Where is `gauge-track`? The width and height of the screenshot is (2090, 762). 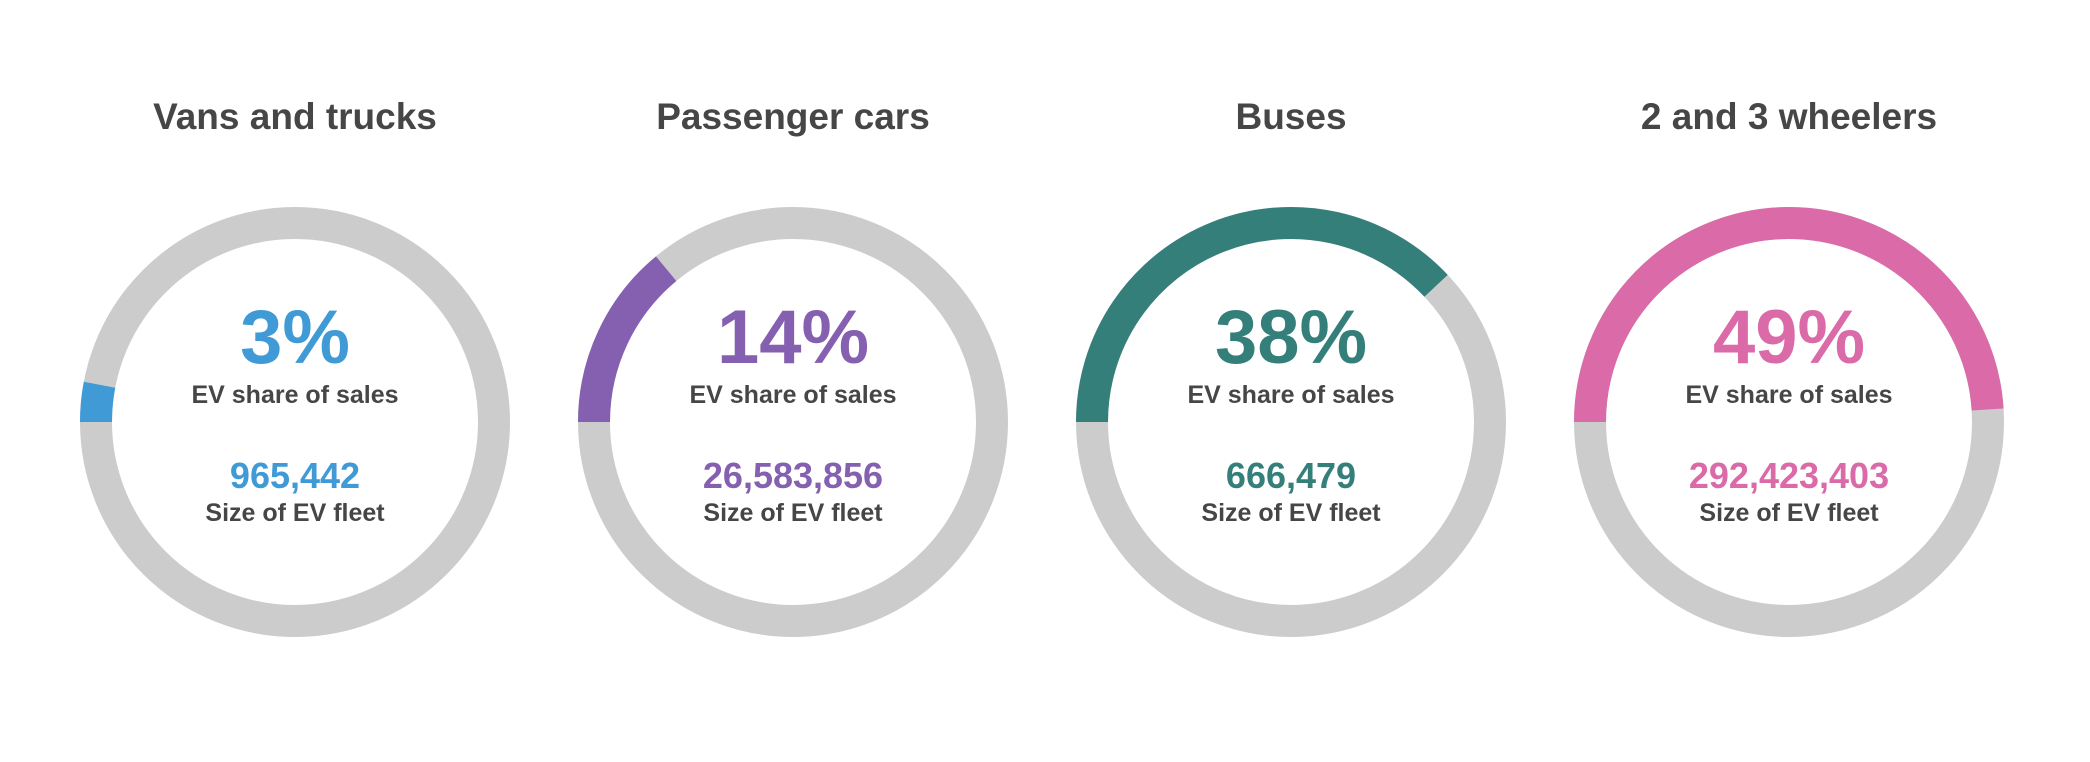
gauge-track is located at coordinates (295, 422).